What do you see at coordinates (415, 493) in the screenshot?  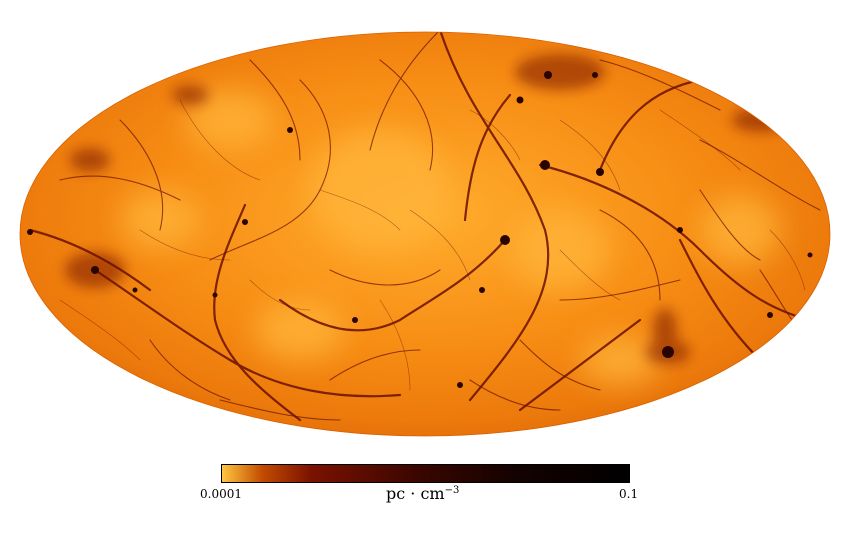 I see `unit-text: pc · cm` at bounding box center [415, 493].